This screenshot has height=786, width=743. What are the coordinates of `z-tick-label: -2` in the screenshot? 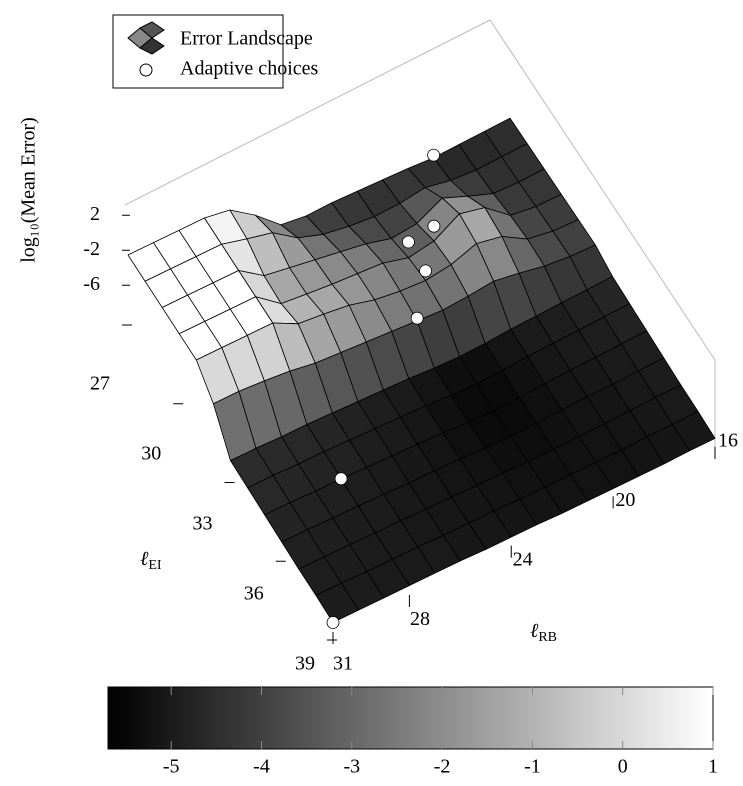 It's located at (91, 249).